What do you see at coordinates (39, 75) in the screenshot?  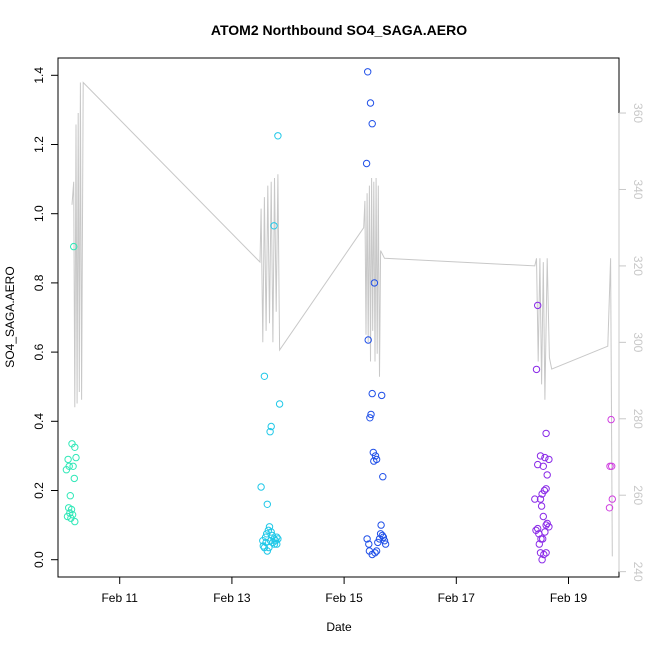 I see `y-tick-label: 1.4` at bounding box center [39, 75].